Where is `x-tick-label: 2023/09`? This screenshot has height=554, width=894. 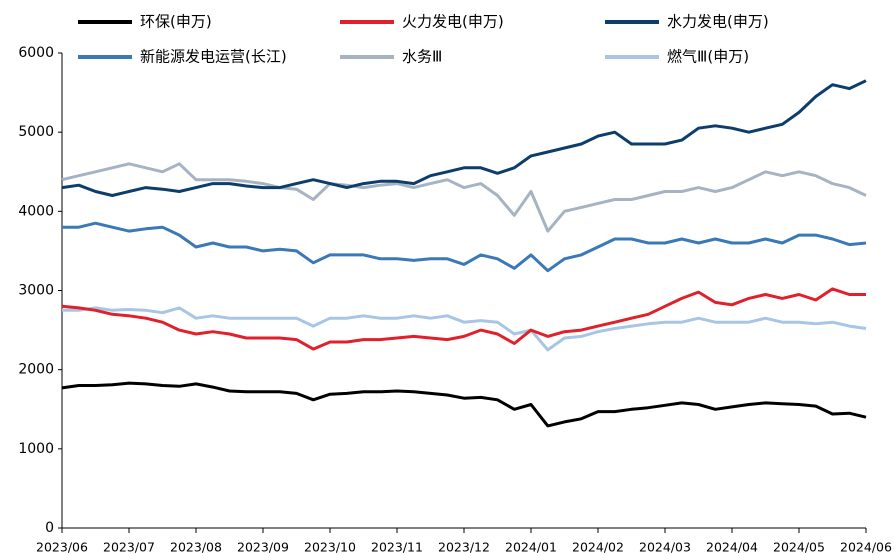 x-tick-label: 2023/09 is located at coordinates (263, 547).